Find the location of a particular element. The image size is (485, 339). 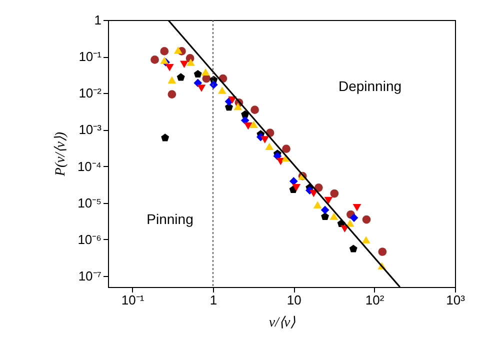

y-tick-label: 10⁻¹ is located at coordinates (90, 56).